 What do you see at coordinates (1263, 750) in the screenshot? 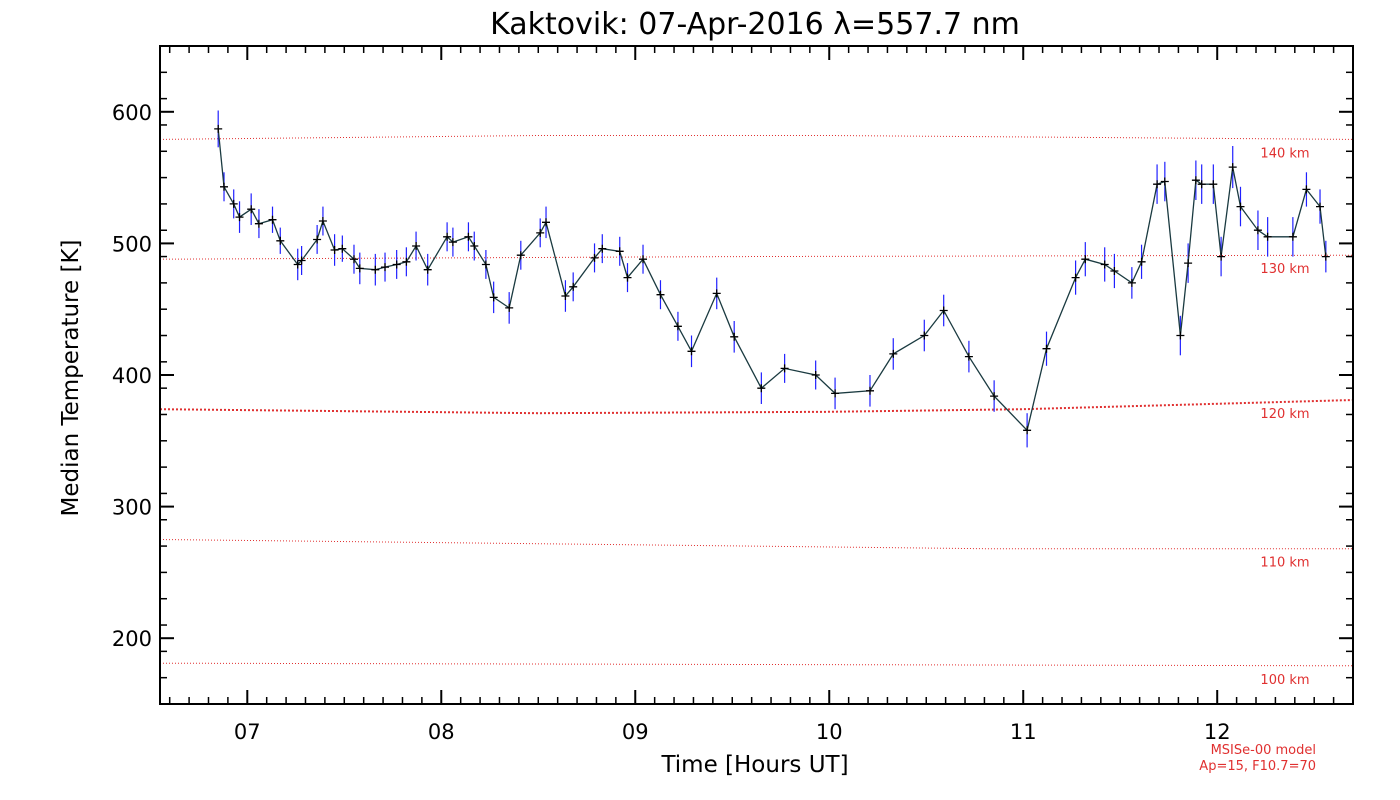
I see `model-note-line1: MSISe-00 model` at bounding box center [1263, 750].